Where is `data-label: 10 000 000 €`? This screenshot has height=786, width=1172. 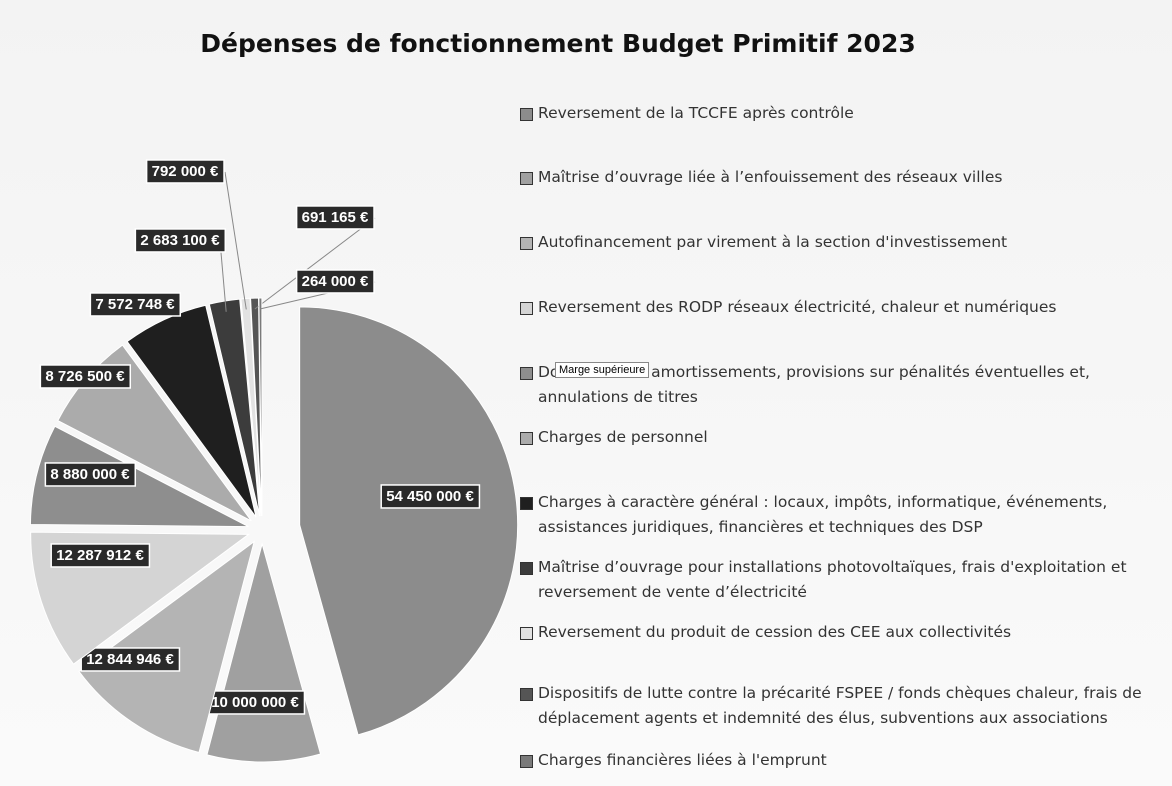 data-label: 10 000 000 € is located at coordinates (255, 702).